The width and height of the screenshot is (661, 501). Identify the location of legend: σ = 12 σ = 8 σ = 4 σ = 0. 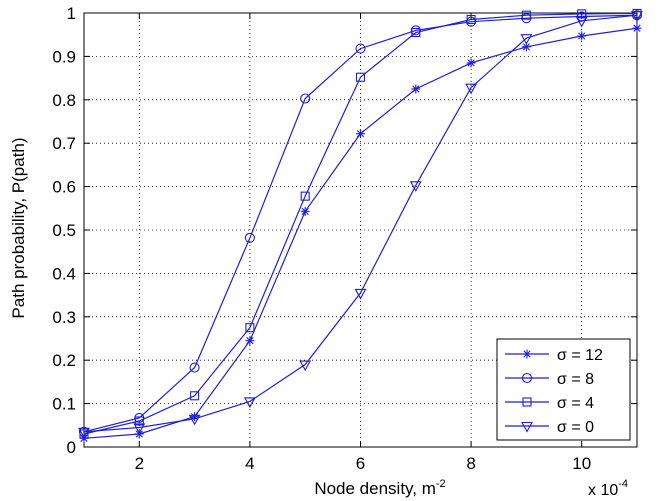
(563, 389).